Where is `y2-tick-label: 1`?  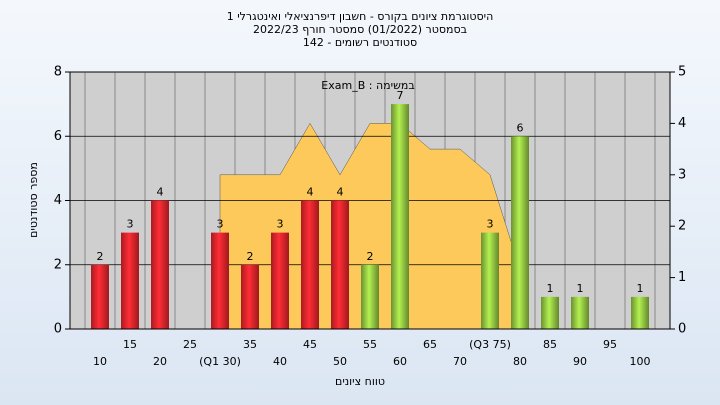
y2-tick-label: 1 is located at coordinates (682, 277).